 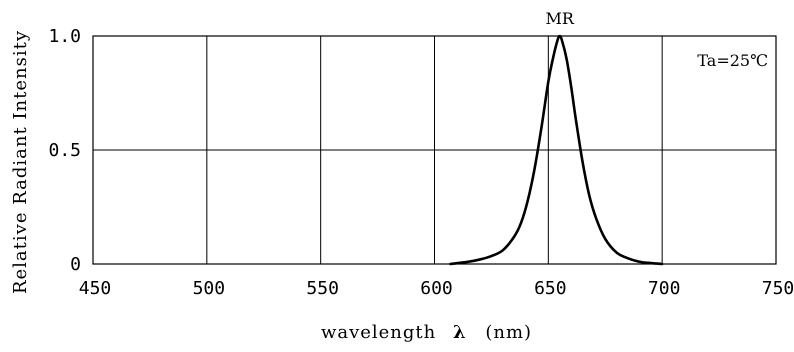 What do you see at coordinates (550, 288) in the screenshot?
I see `x-tick-label: 650` at bounding box center [550, 288].